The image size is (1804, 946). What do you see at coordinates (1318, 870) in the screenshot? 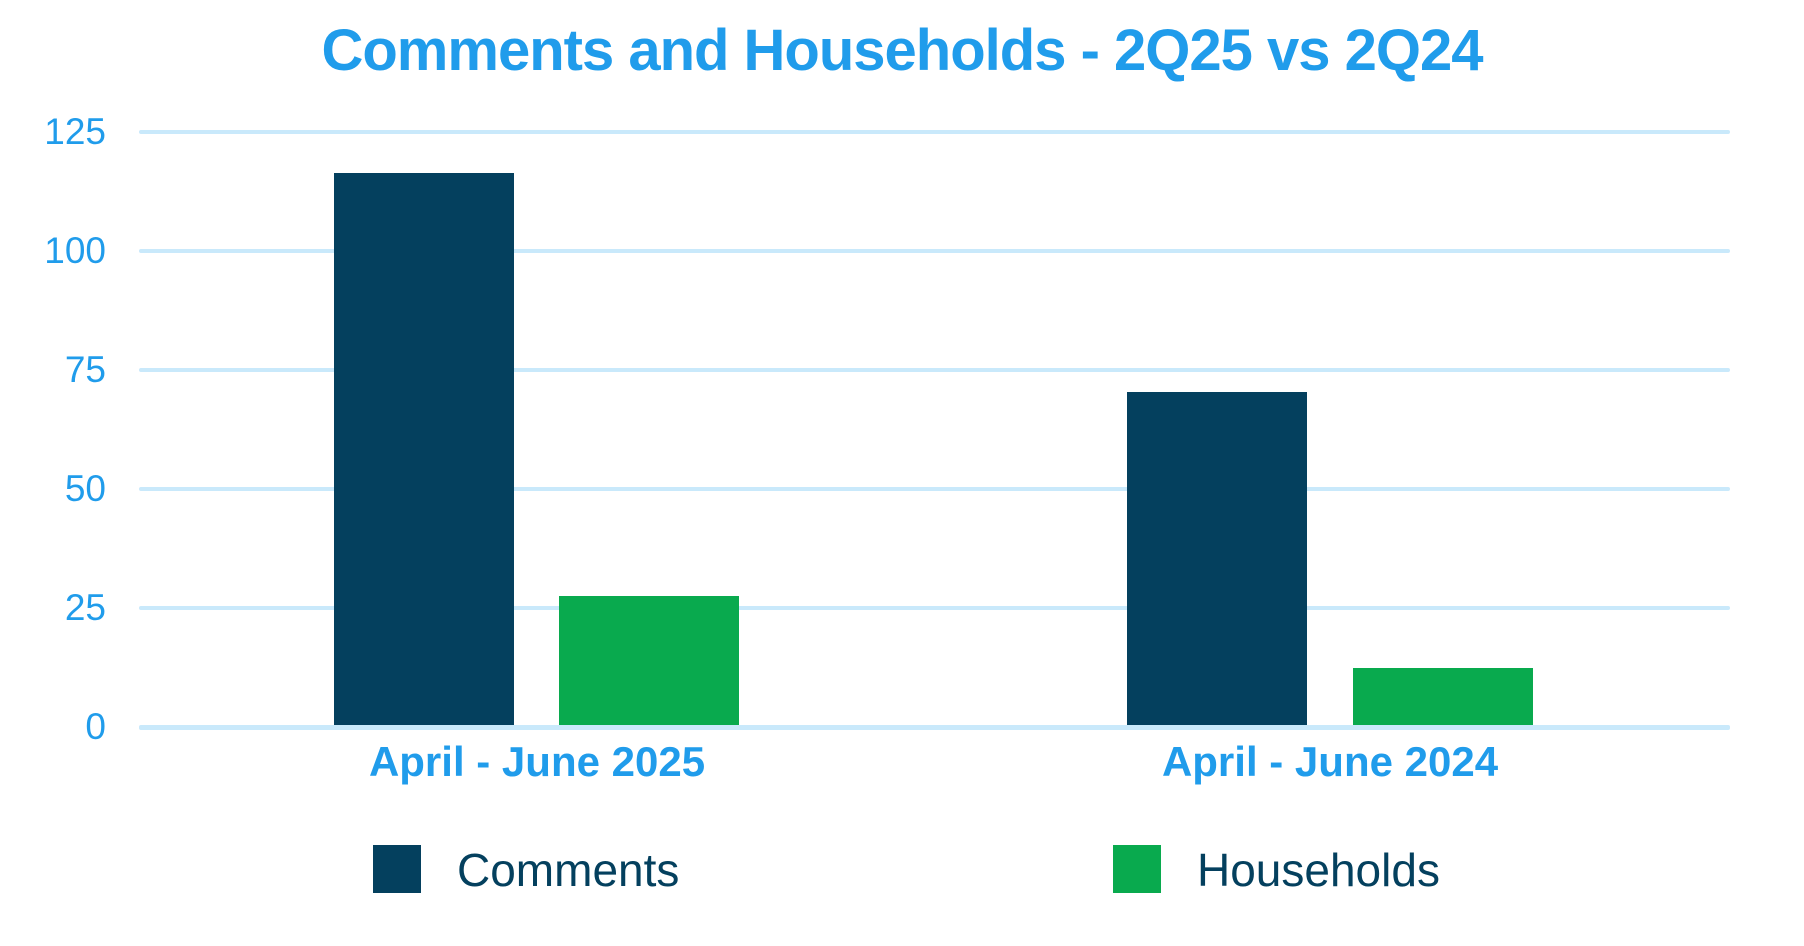
I see `legend-label-households: Households` at bounding box center [1318, 870].